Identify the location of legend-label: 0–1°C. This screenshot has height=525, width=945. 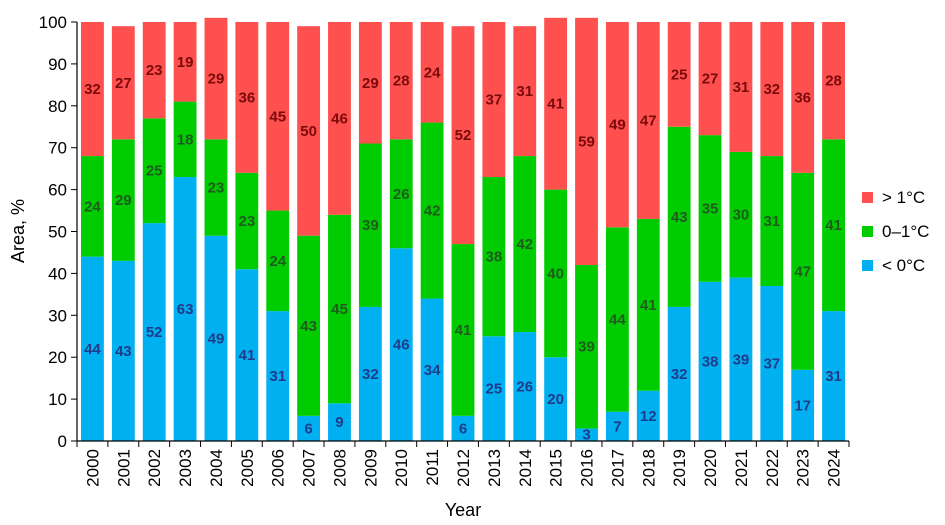
(905, 231).